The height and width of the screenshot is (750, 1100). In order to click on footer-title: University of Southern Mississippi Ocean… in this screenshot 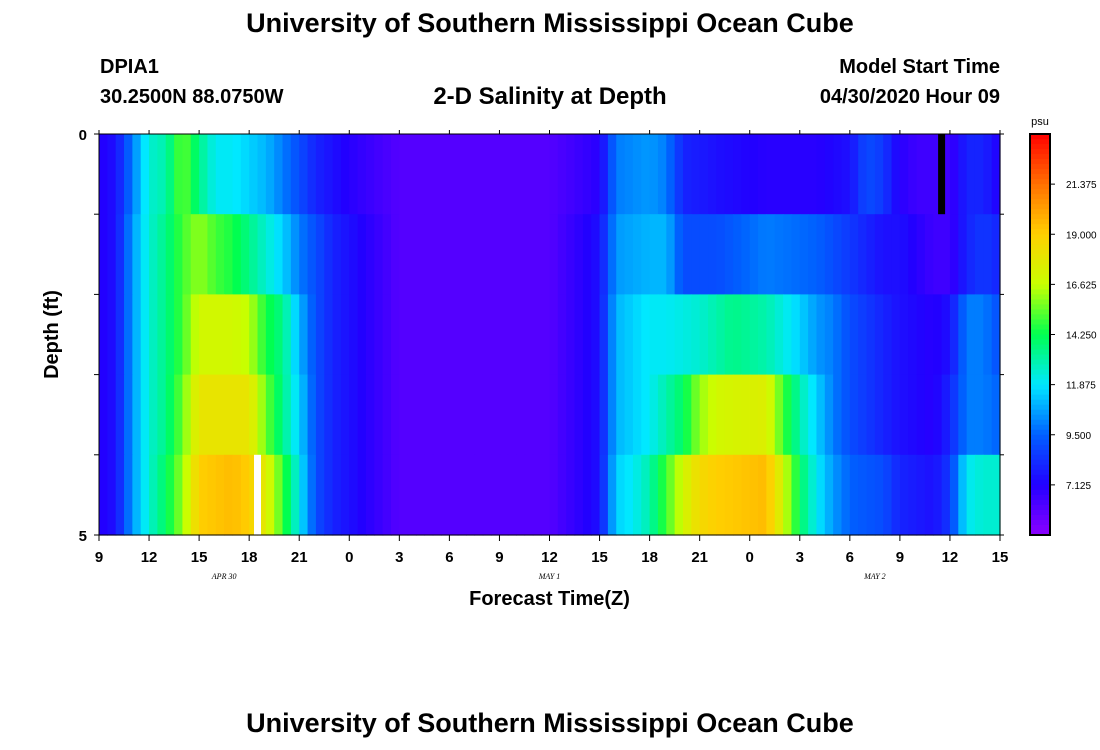, I will do `click(550, 723)`.